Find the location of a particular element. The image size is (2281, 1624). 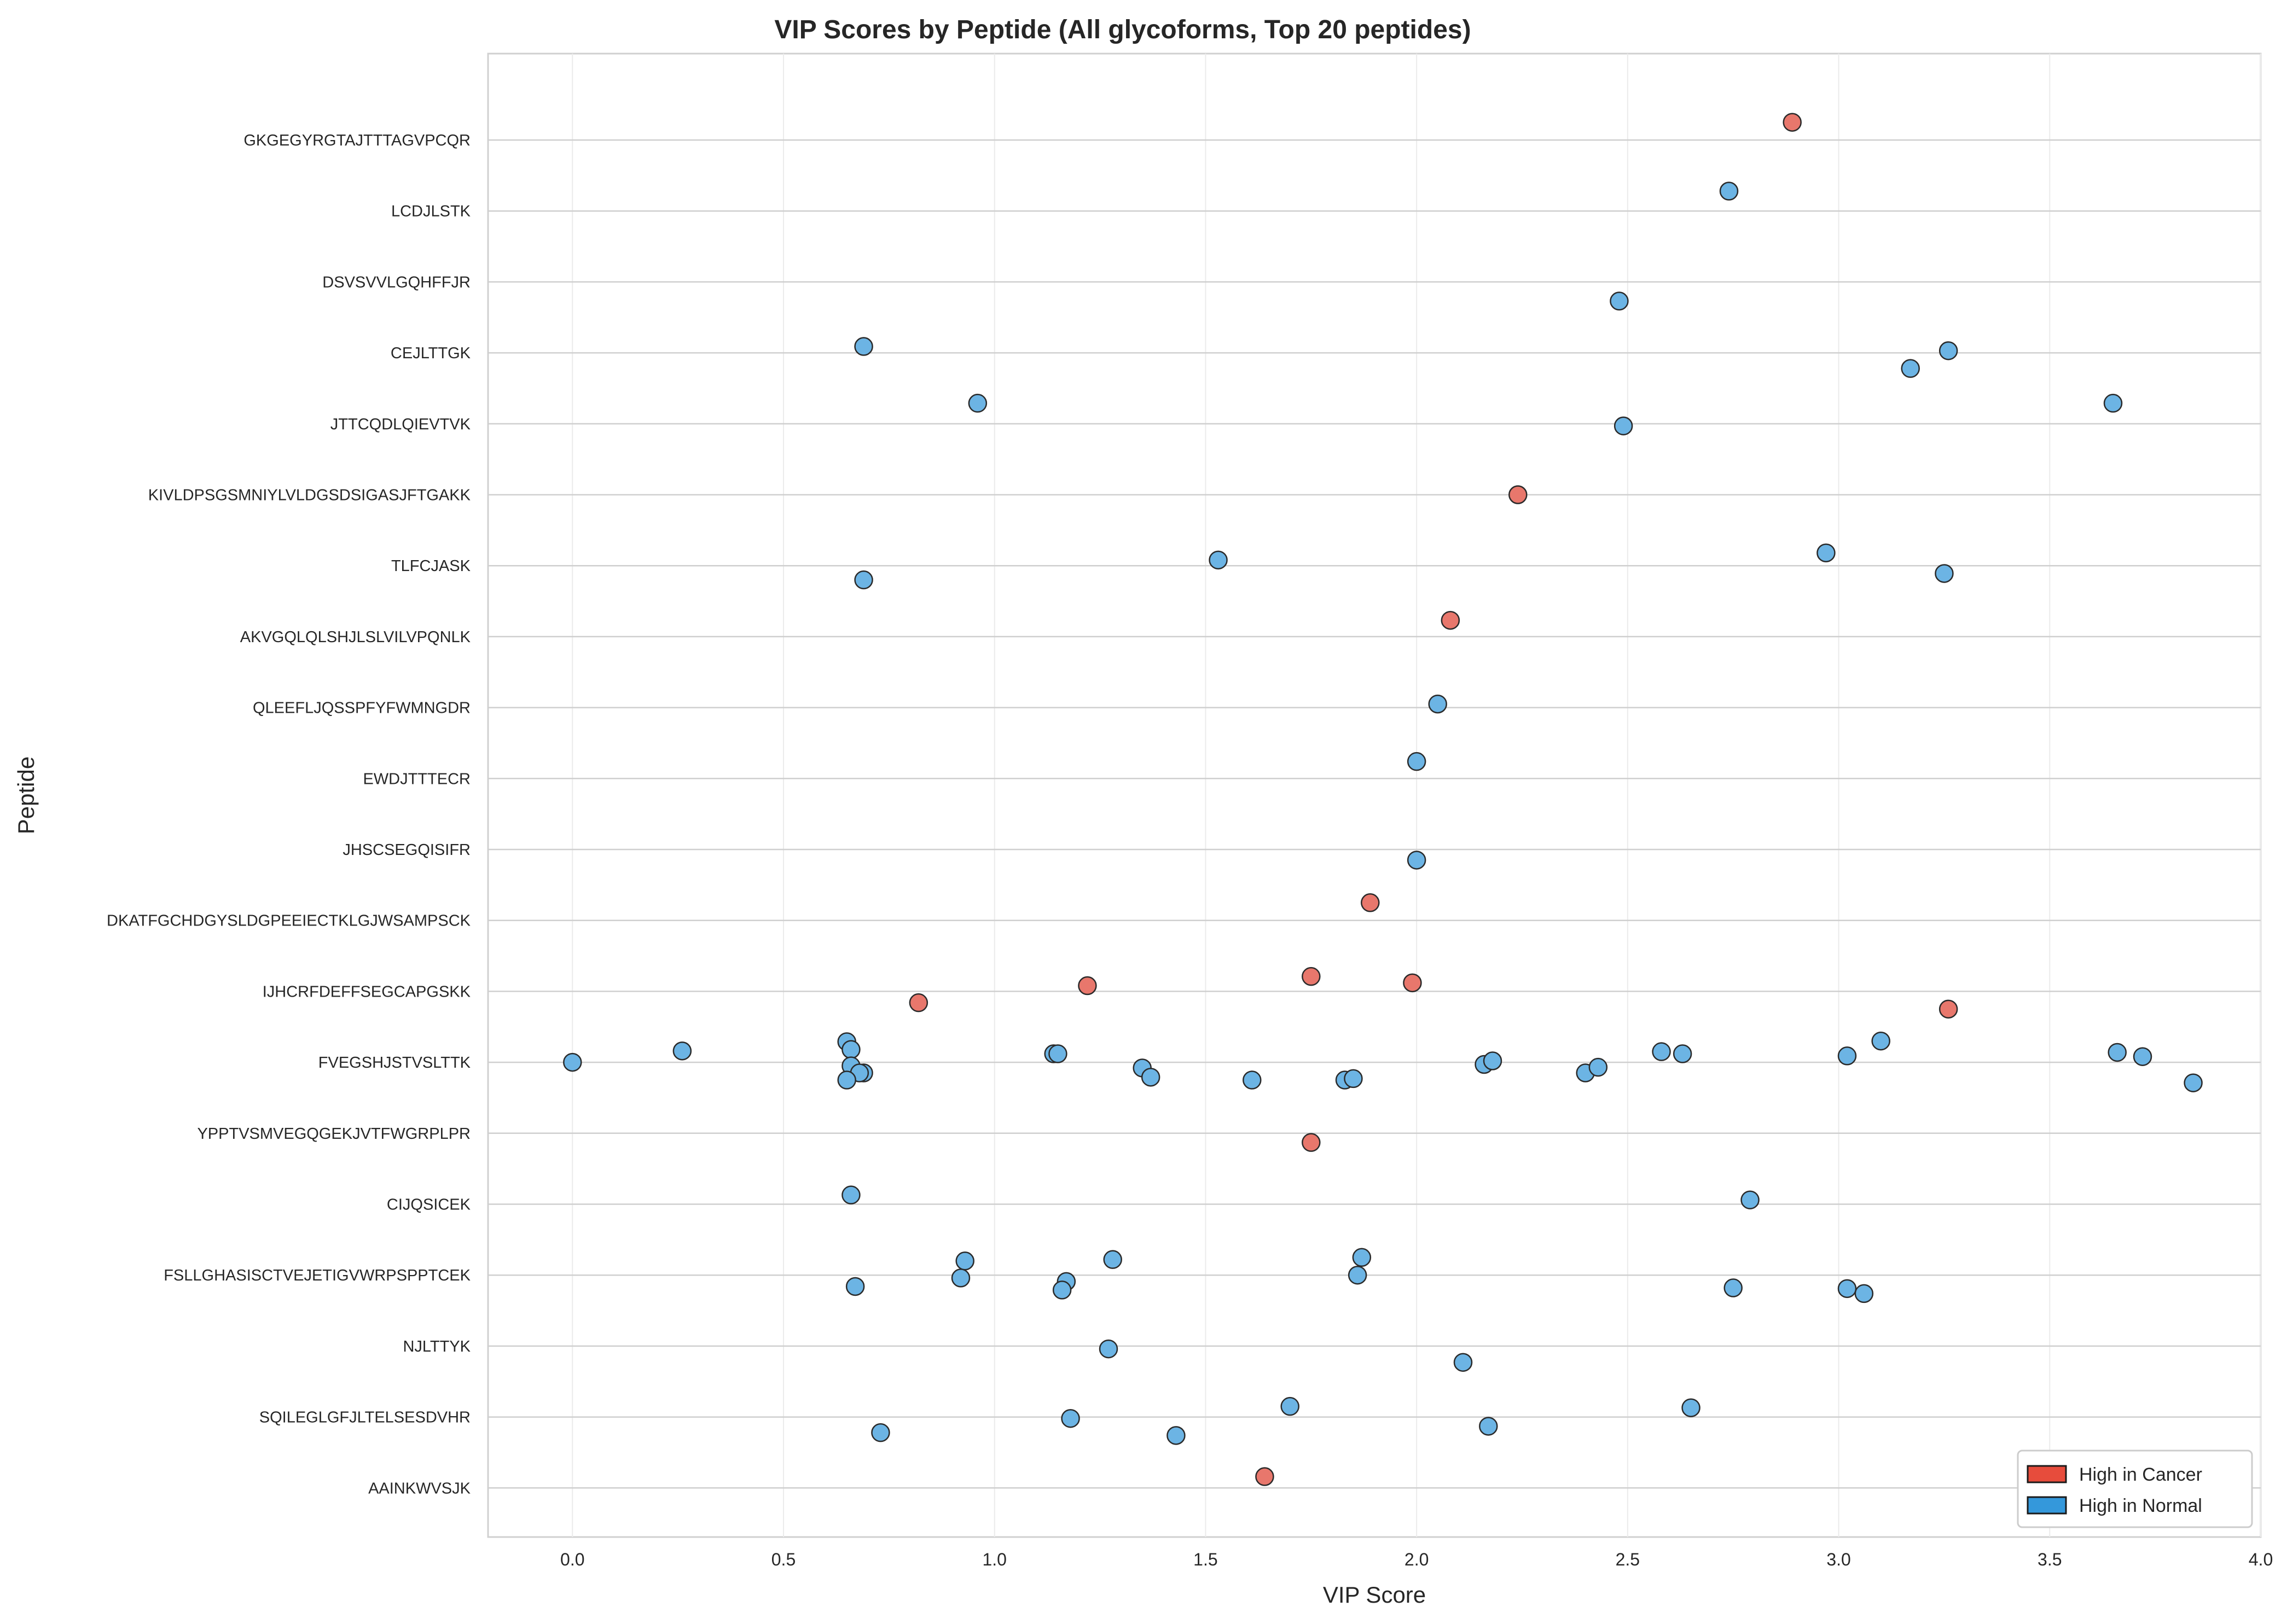

y-tick-label: CIJQSICEK is located at coordinates (429, 1205).